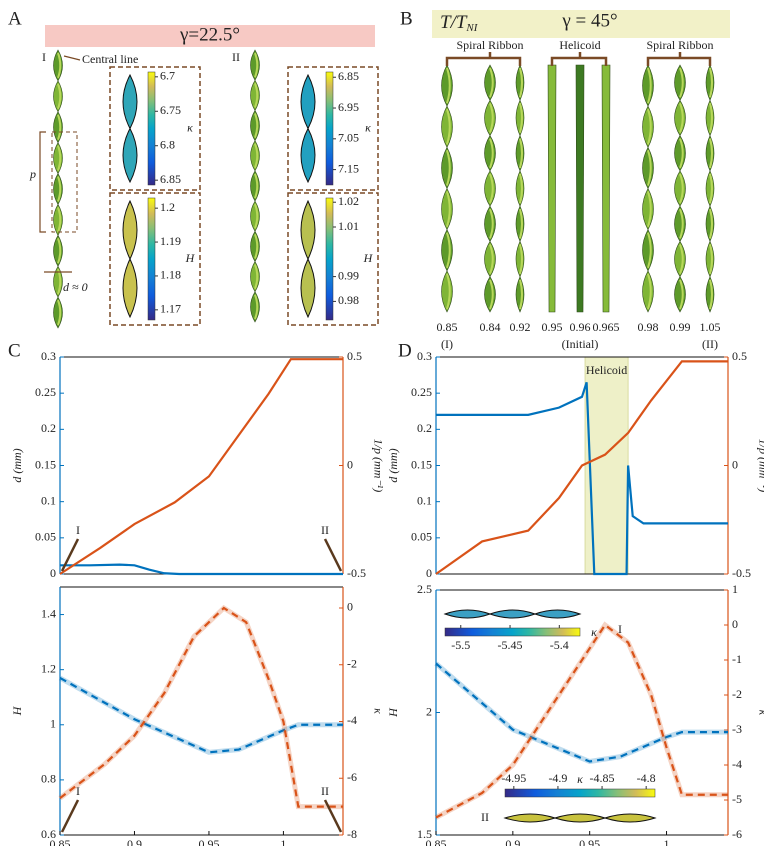 The image size is (764, 846). What do you see at coordinates (325, 791) in the screenshot?
I see `annotation: II` at bounding box center [325, 791].